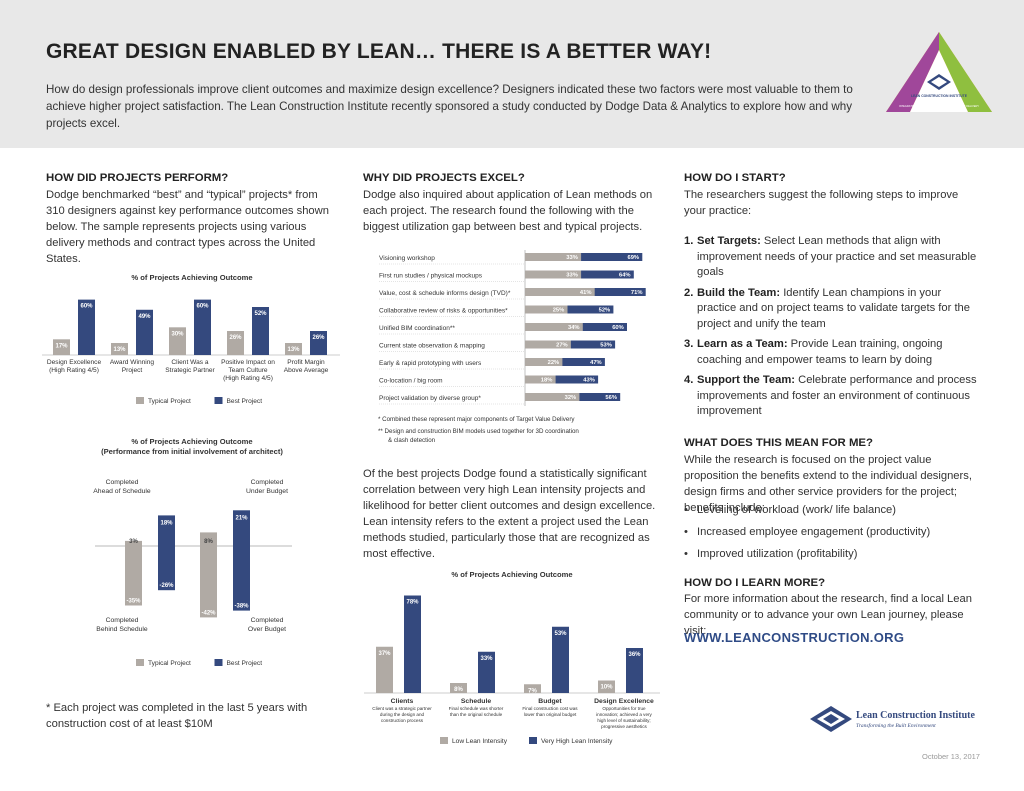  Describe the element at coordinates (476, 701) in the screenshot. I see `category-label: Schedule` at that location.